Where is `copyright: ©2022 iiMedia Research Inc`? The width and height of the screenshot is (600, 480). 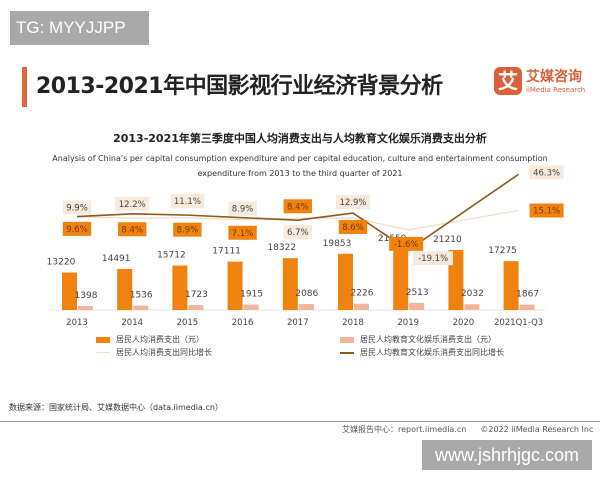 copyright: ©2022 iiMedia Research Inc is located at coordinates (537, 429).